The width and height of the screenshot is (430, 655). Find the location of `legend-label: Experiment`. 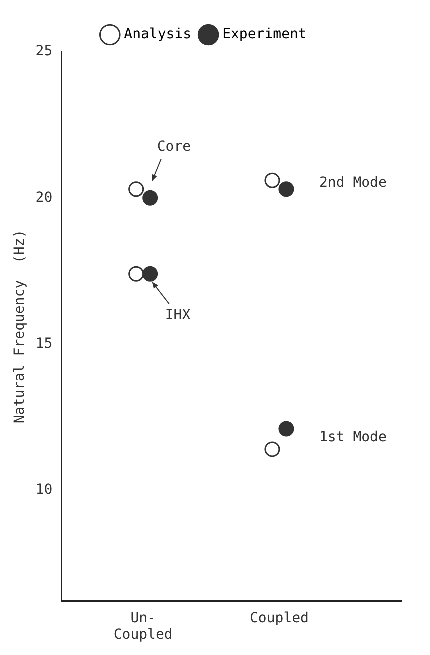

legend-label: Experiment is located at coordinates (264, 34).